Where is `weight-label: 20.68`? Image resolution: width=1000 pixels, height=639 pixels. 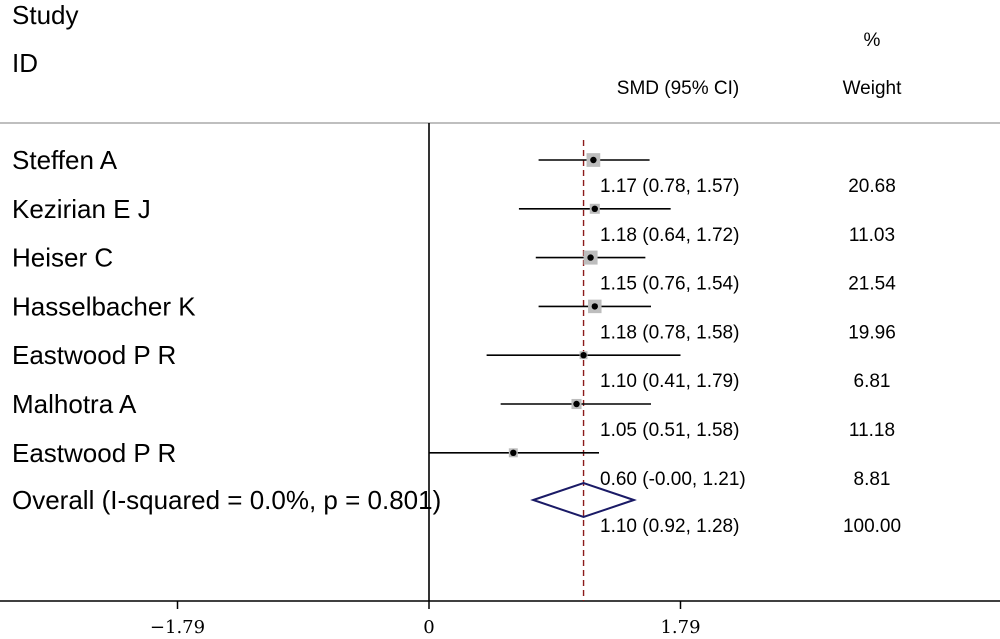
weight-label: 20.68 is located at coordinates (872, 186).